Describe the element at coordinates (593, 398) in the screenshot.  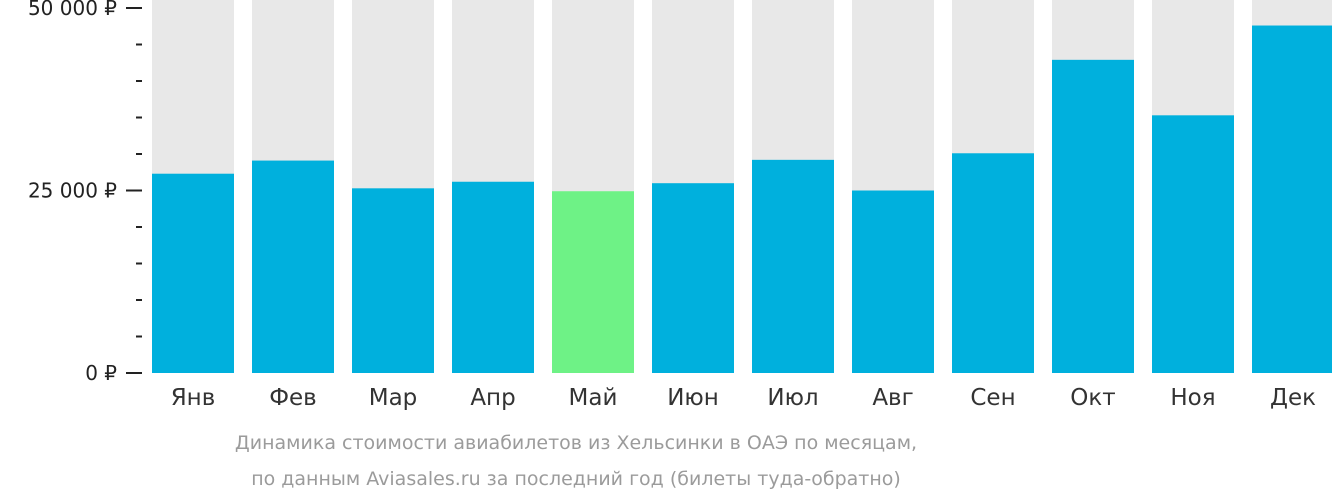
I see `x-tick-label: Май` at that location.